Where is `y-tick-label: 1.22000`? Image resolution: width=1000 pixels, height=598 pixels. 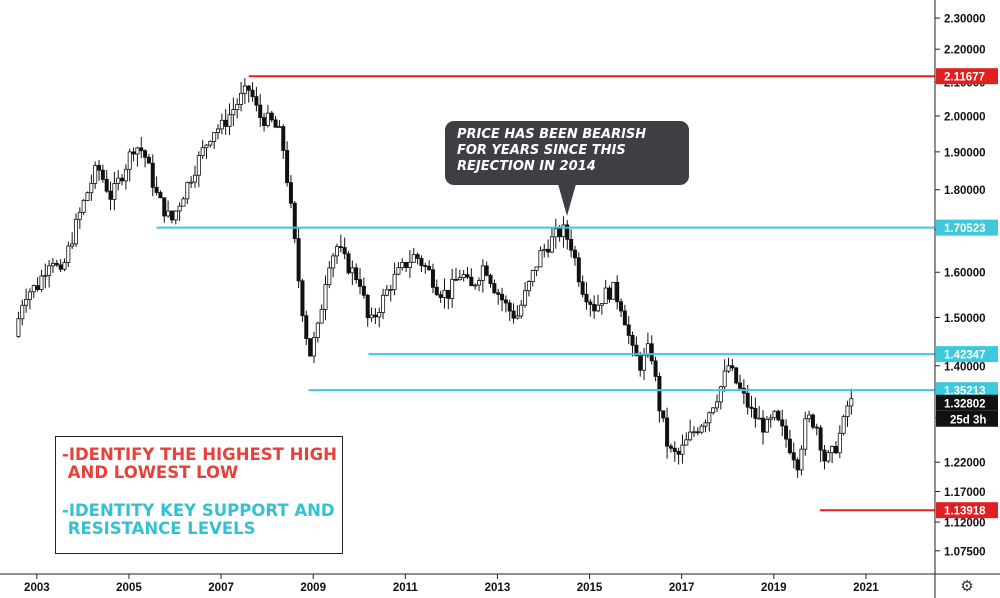
y-tick-label: 1.22000 is located at coordinates (965, 464).